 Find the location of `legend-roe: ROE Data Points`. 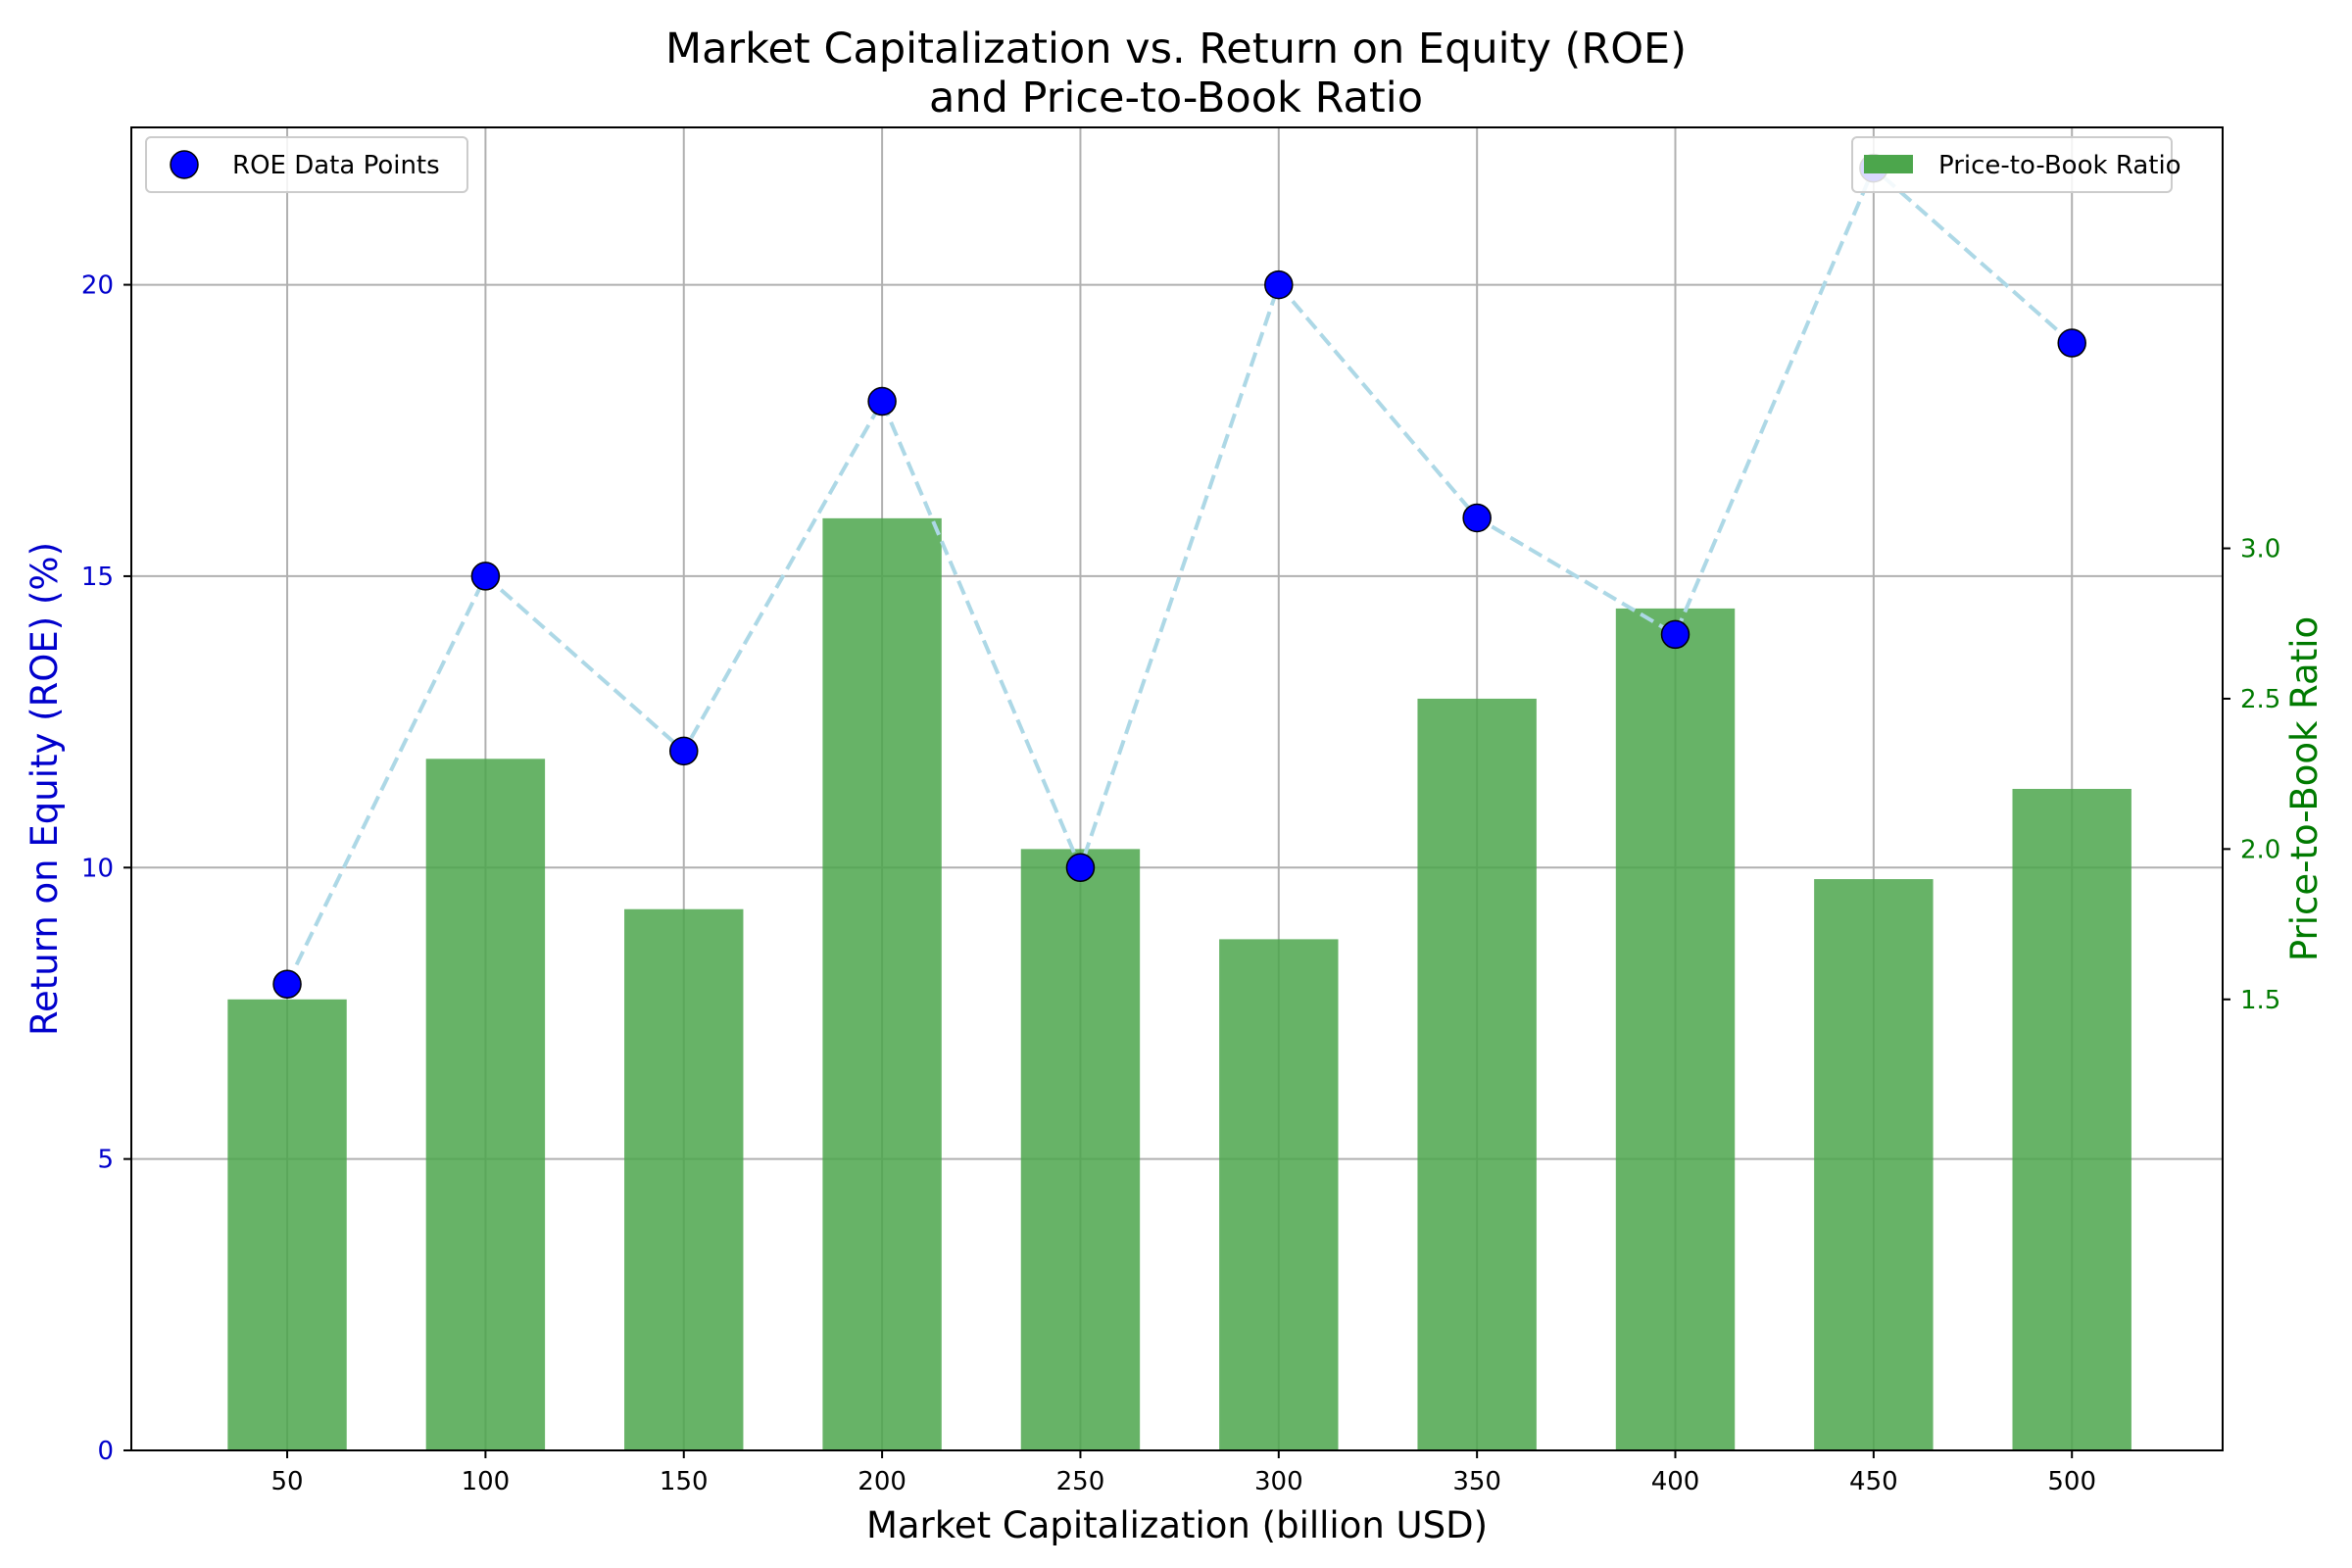

legend-roe: ROE Data Points is located at coordinates (306, 164).